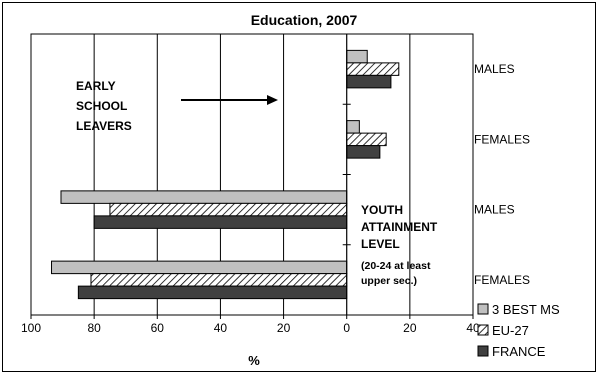 The width and height of the screenshot is (600, 376). Describe the element at coordinates (346, 328) in the screenshot. I see `x-tick-label: 0` at that location.